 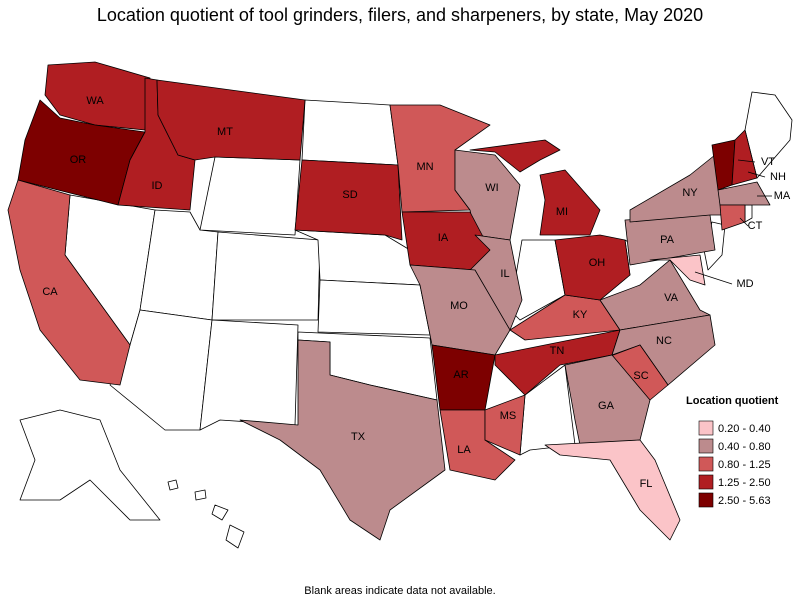 I want to click on state-label: MA, so click(x=782, y=196).